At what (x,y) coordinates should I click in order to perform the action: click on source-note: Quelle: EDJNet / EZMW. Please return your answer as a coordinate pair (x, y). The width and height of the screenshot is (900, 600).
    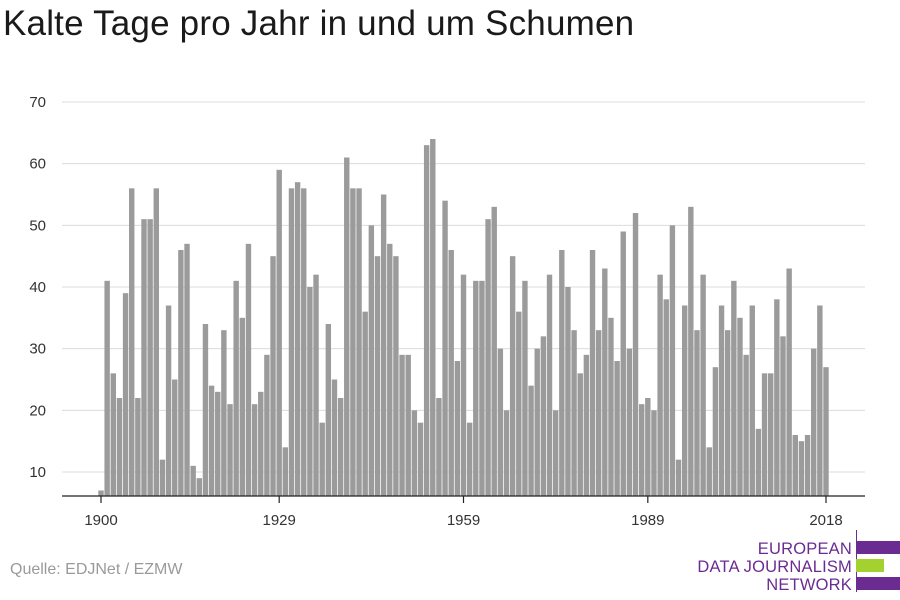
    Looking at the image, I should click on (96, 569).